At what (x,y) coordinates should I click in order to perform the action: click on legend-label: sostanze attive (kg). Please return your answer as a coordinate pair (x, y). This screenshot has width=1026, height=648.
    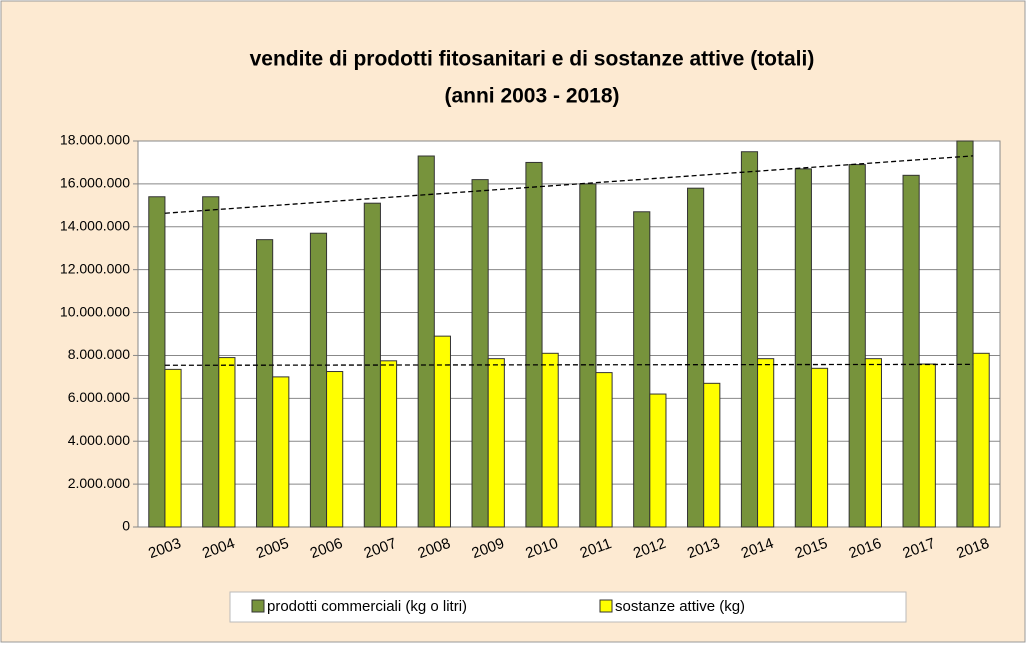
    Looking at the image, I should click on (680, 606).